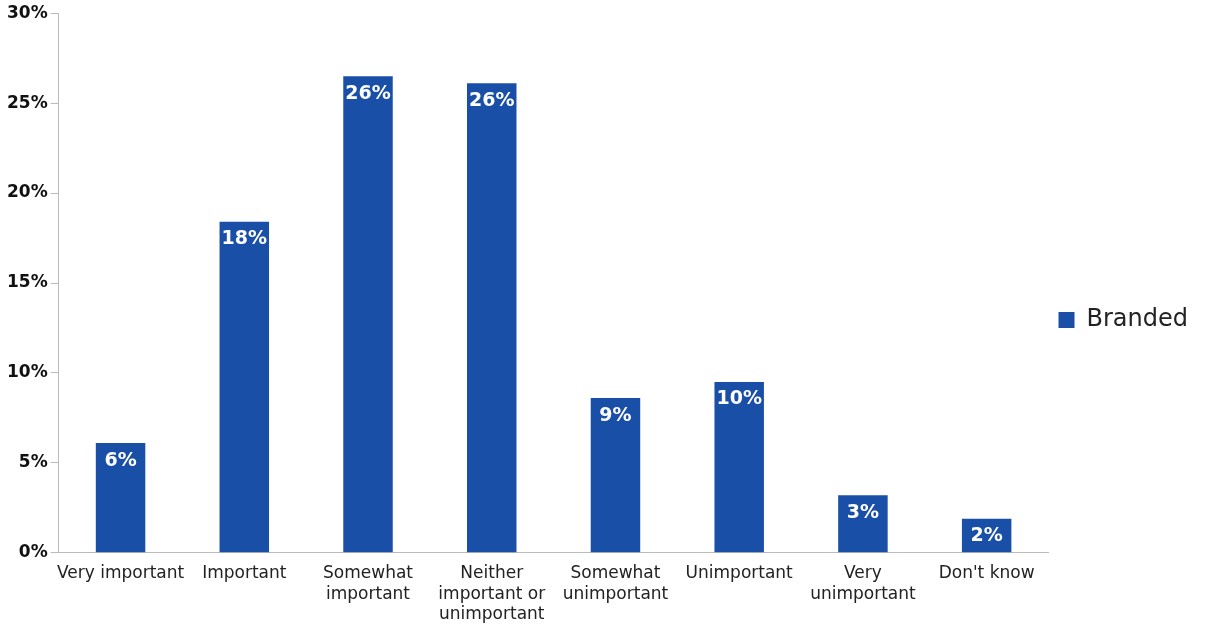 The height and width of the screenshot is (632, 1208). What do you see at coordinates (368, 582) in the screenshot?
I see `x-tick-label: Somewhat important` at bounding box center [368, 582].